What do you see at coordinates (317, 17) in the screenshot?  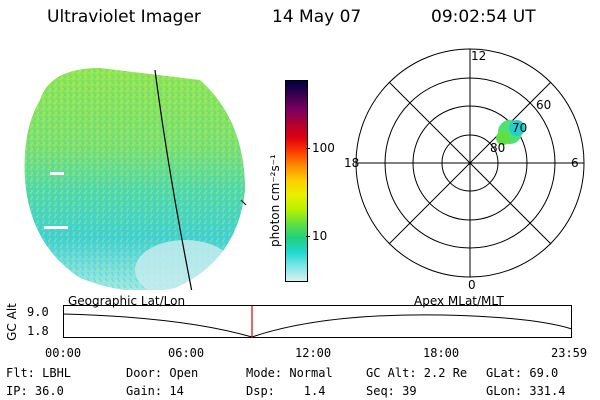 I see `date-label: 14 May 07` at bounding box center [317, 17].